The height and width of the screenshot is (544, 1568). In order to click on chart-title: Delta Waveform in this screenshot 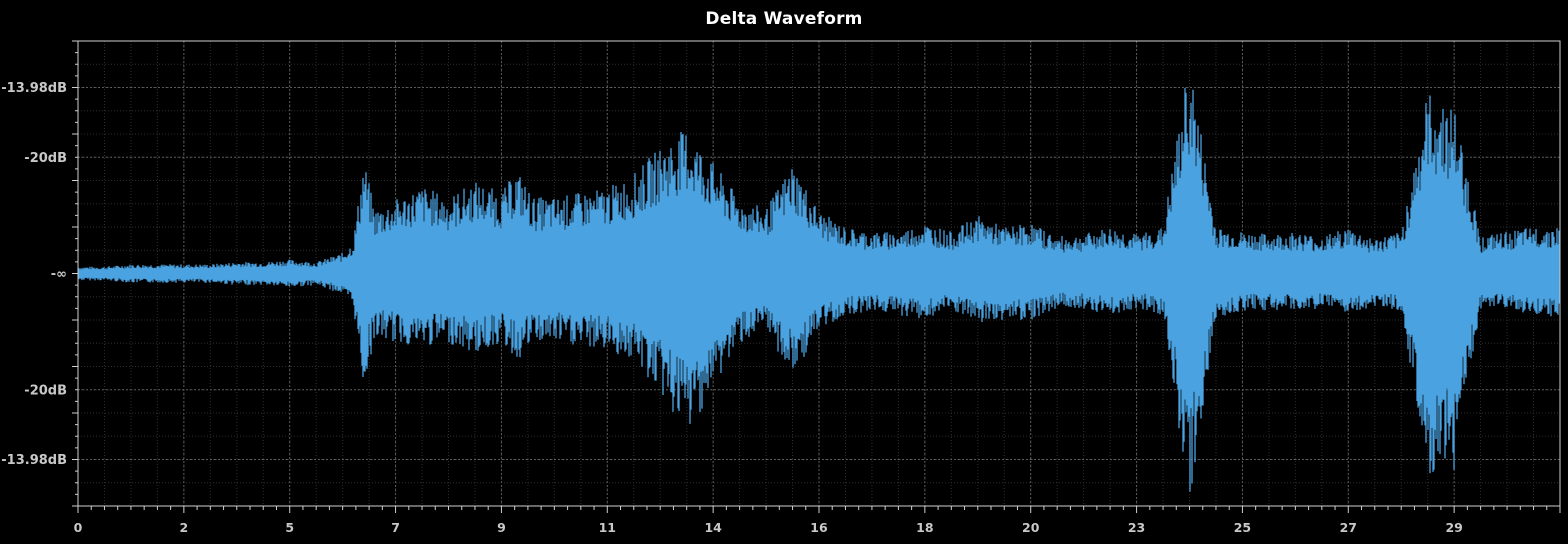, I will do `click(784, 19)`.